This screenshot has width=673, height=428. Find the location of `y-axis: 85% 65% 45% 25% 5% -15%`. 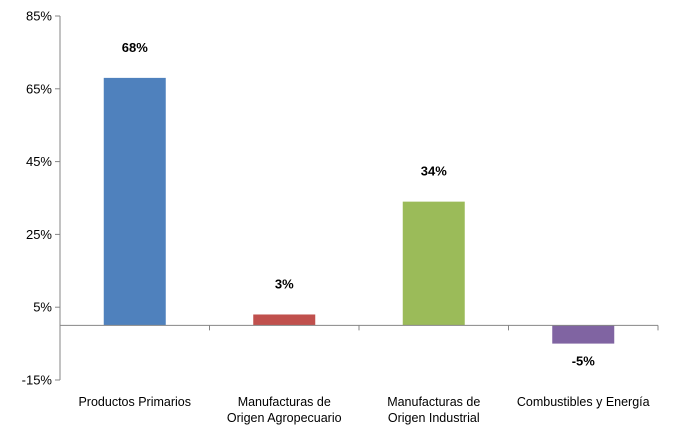

y-axis: 85% 65% 45% 25% 5% -15% is located at coordinates (41, 198).